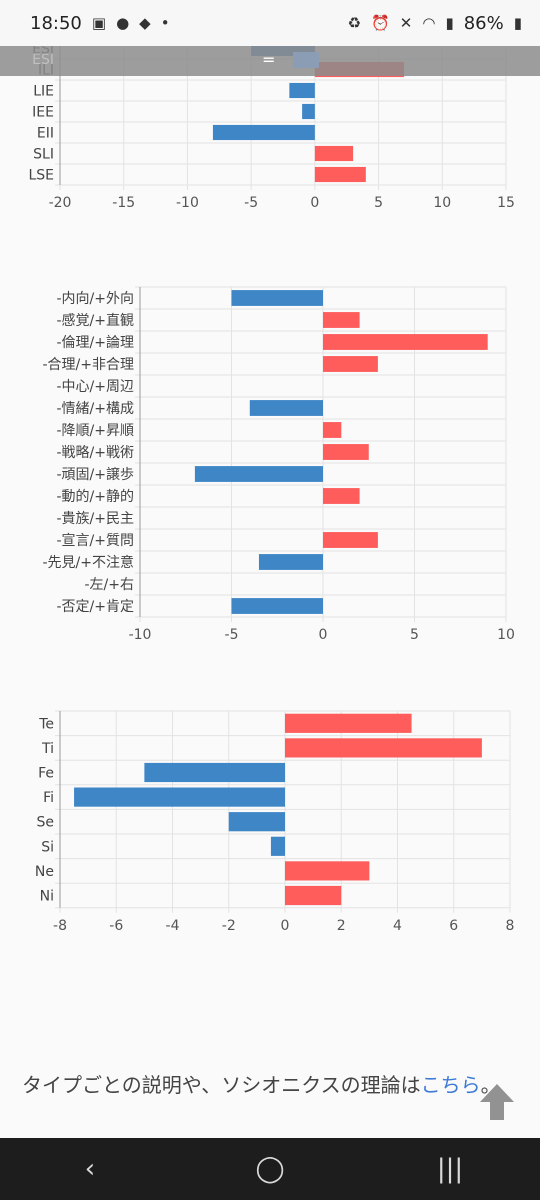  Describe the element at coordinates (450, 1169) in the screenshot. I see `recents-button: |||` at that location.